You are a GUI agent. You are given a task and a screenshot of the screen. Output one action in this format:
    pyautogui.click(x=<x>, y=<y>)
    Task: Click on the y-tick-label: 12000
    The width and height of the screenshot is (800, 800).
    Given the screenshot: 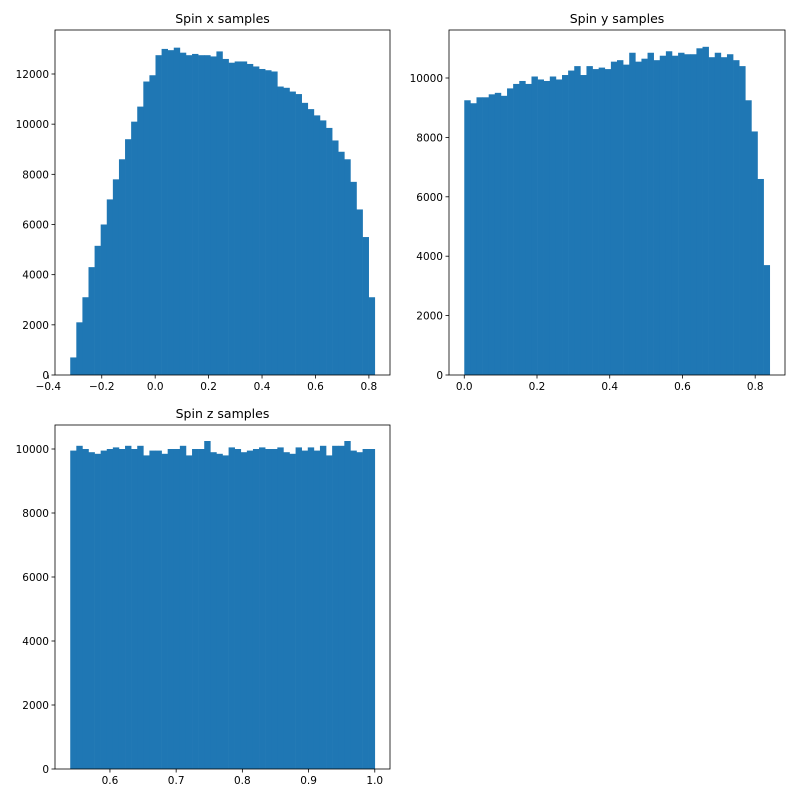 What is the action you would take?
    pyautogui.click(x=32, y=75)
    